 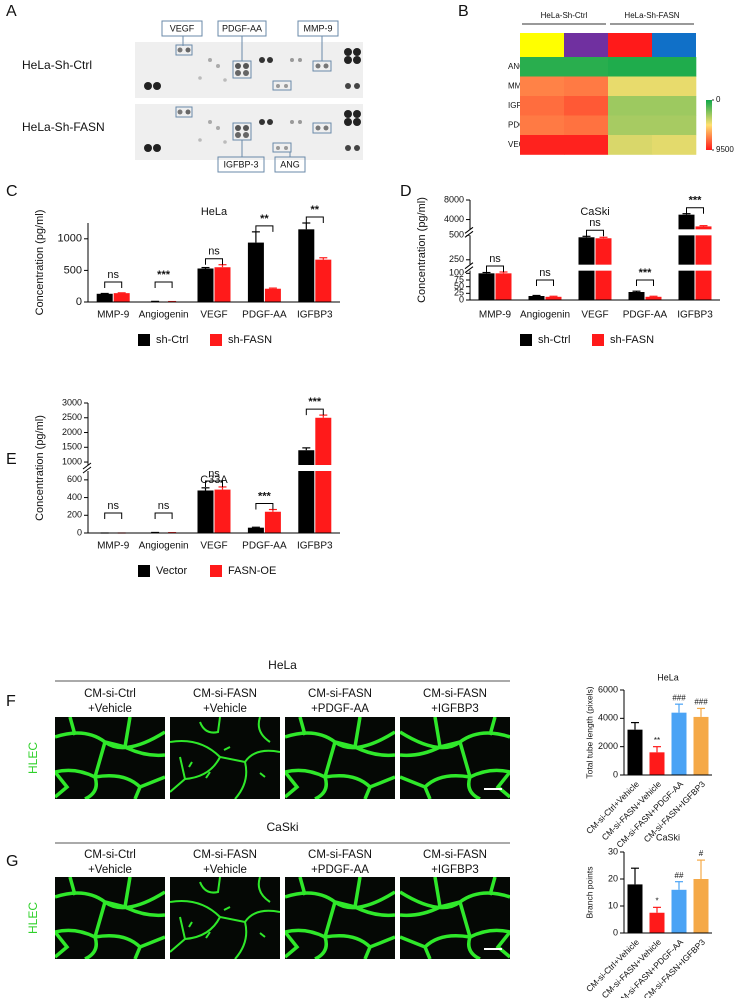 I want to click on y-tick-label: 6000, so click(x=608, y=689).